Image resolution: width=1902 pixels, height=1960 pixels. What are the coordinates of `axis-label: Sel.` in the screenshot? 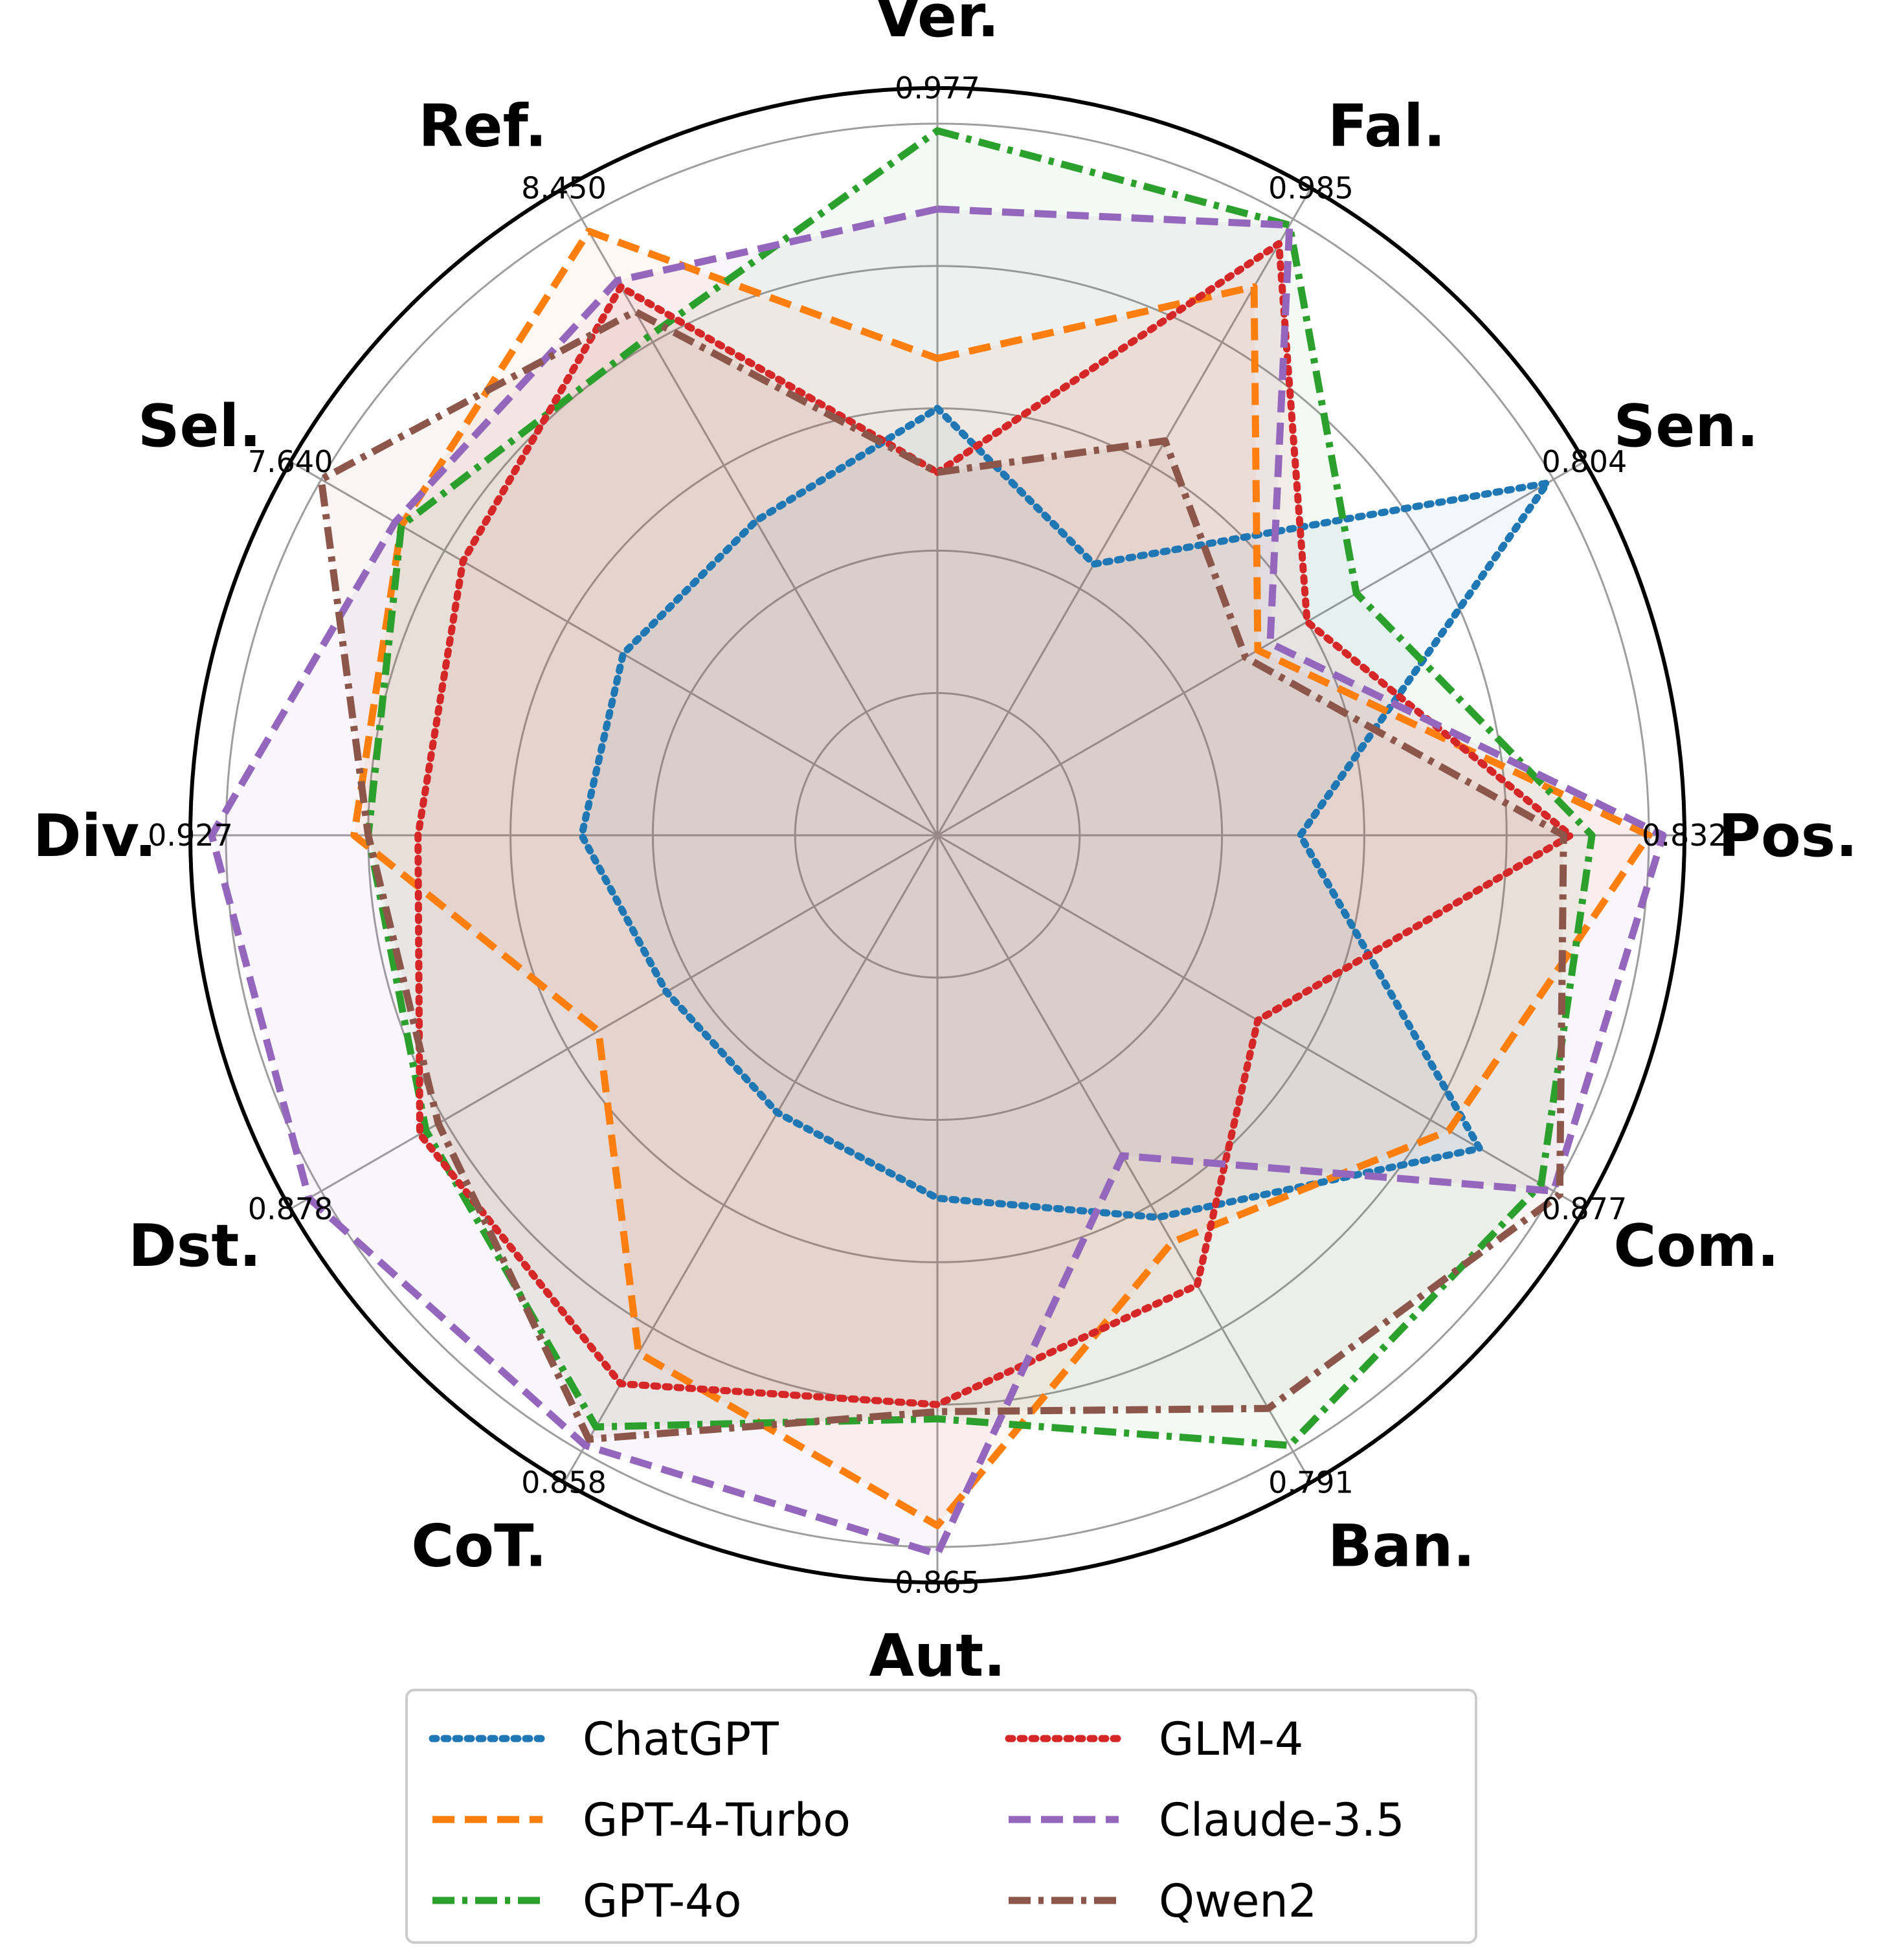 It's located at (200, 426).